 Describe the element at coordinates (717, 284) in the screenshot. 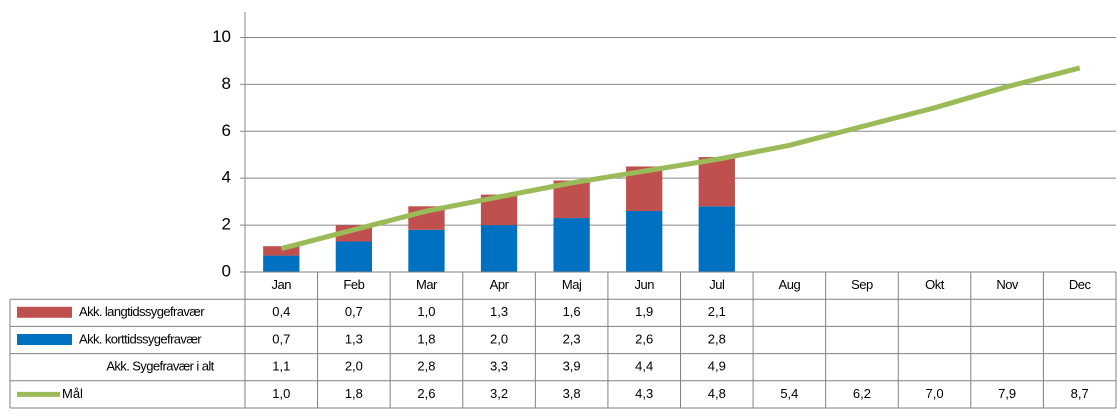

I see `x-tick-label: Jul` at that location.